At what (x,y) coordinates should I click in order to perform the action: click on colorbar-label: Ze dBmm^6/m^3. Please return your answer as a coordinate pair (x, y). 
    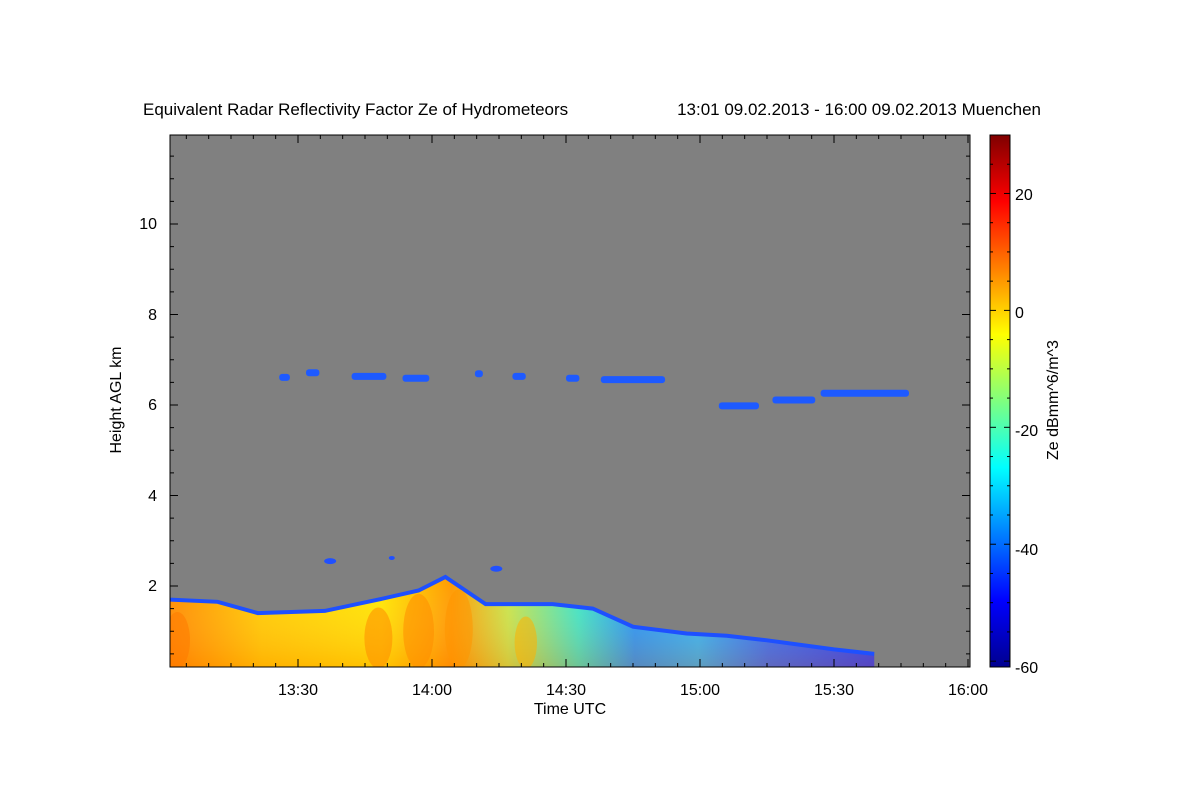
    Looking at the image, I should click on (1053, 400).